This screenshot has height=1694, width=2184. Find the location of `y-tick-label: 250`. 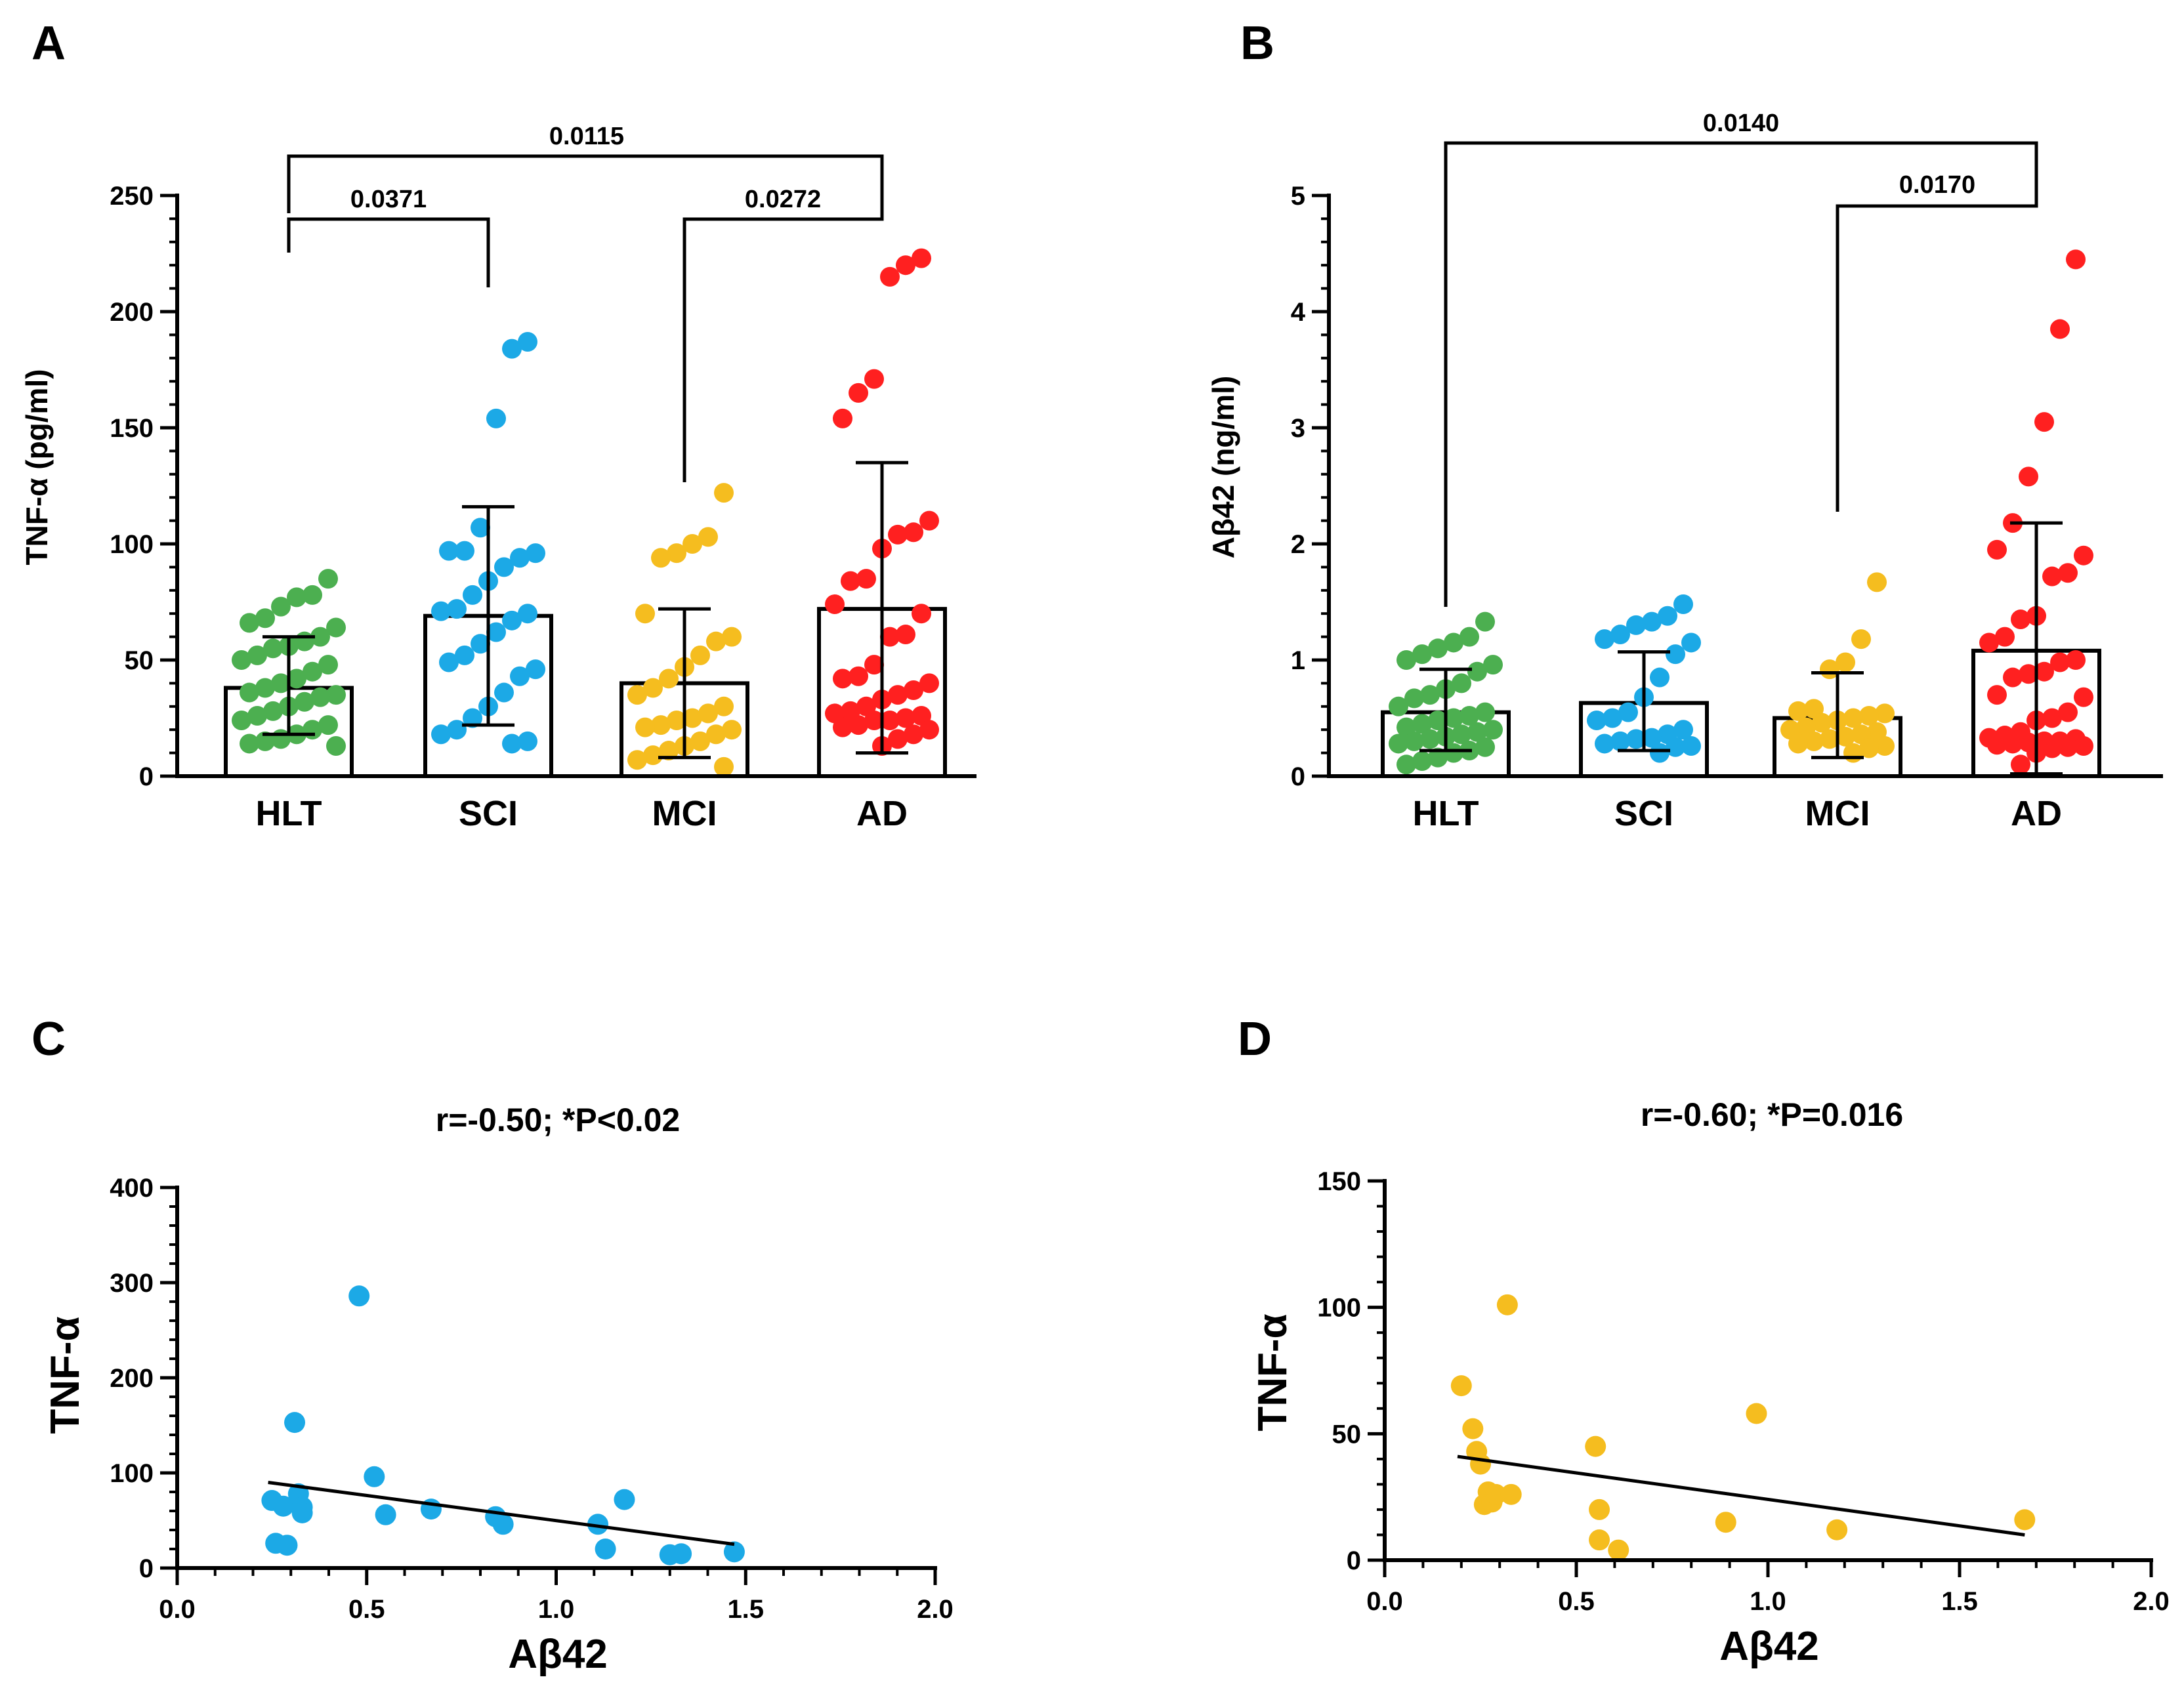

y-tick-label: 250 is located at coordinates (132, 197).